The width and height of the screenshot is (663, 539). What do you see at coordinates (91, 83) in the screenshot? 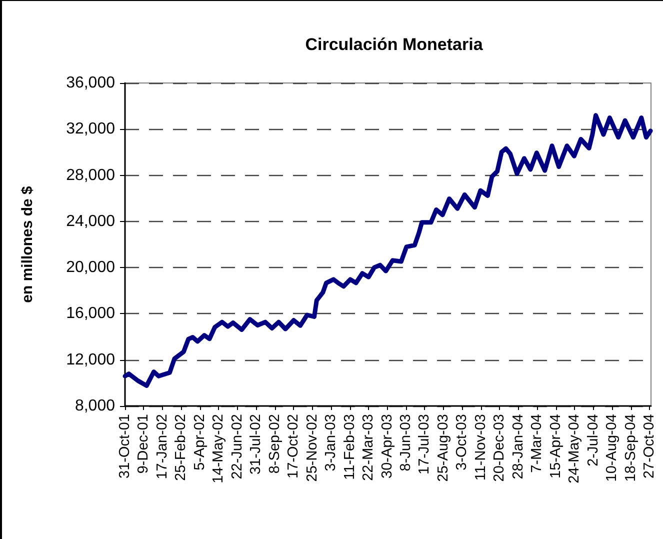
I see `y-tick-label: 36,000` at bounding box center [91, 83].